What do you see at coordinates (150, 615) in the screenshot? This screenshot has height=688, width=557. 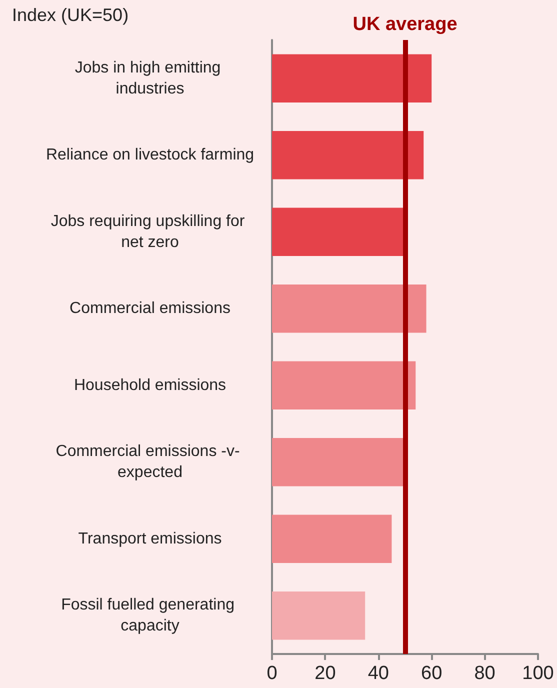 I see `y-tick-label: Fossil fuelled generating capacity` at bounding box center [150, 615].